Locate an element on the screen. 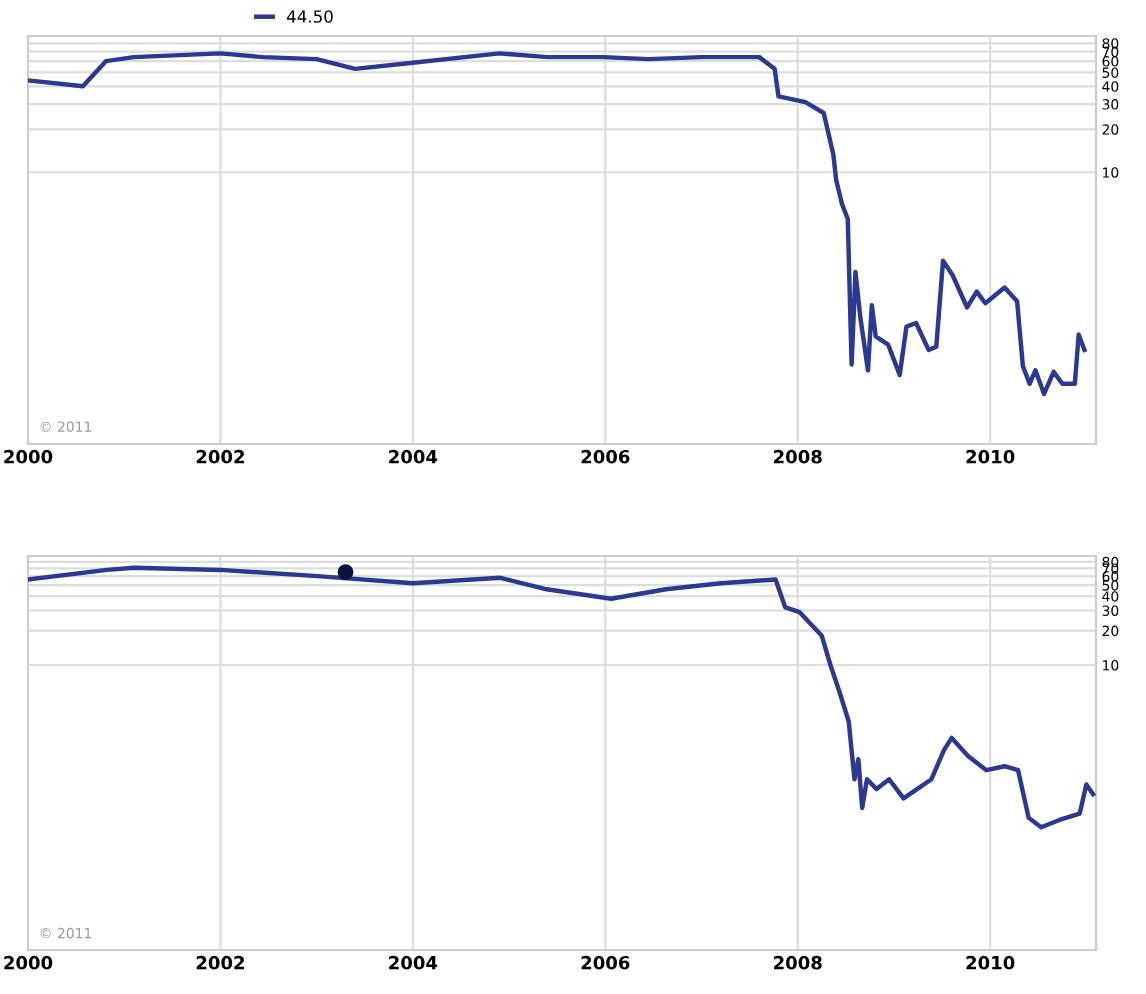 The image size is (1146, 994). legend-label: 44.50 is located at coordinates (309, 16).